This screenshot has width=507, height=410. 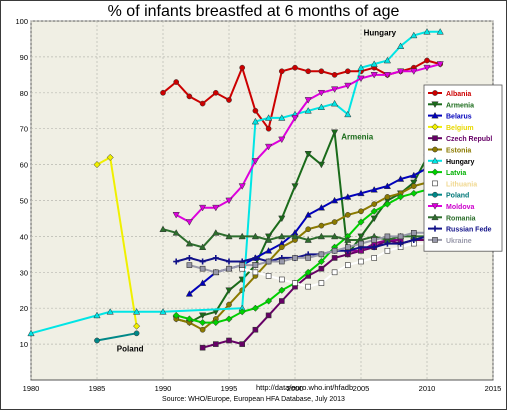 I want to click on url-annotation: http://data/euro.who.int/hfadb, so click(x=305, y=387).